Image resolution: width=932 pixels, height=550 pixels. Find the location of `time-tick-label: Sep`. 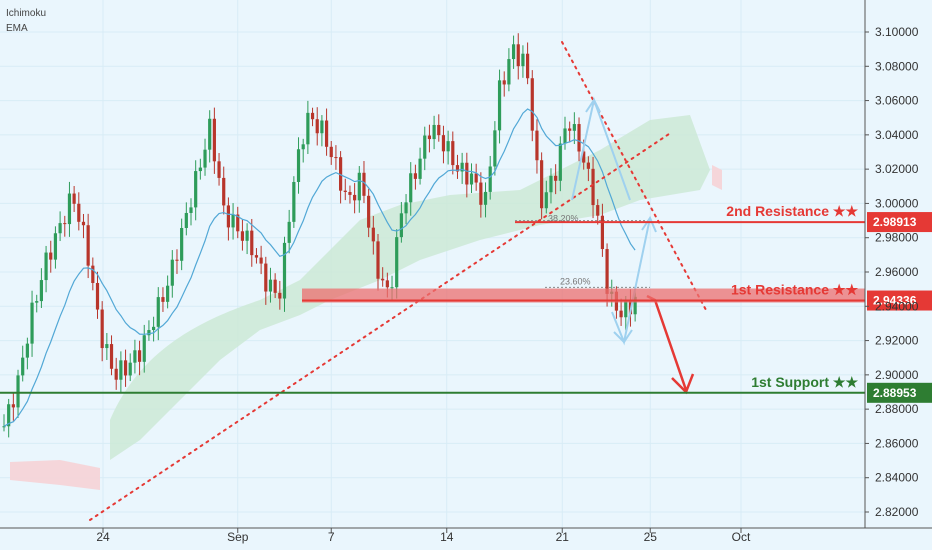

time-tick-label: Sep is located at coordinates (238, 537).